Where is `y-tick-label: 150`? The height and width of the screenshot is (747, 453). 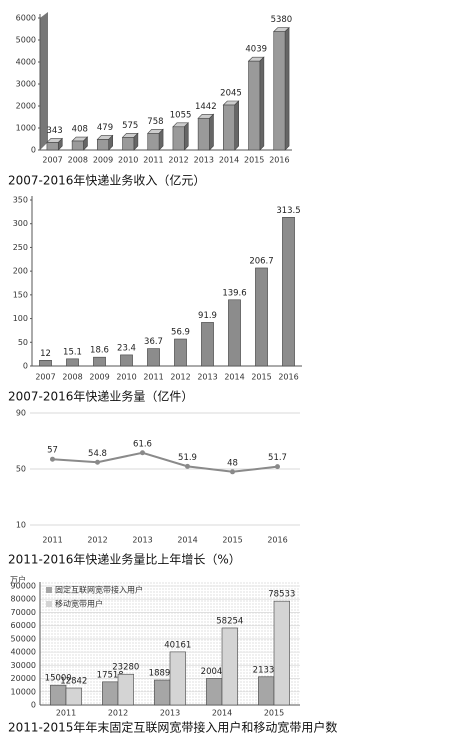 y-tick-label: 150 is located at coordinates (20, 294).